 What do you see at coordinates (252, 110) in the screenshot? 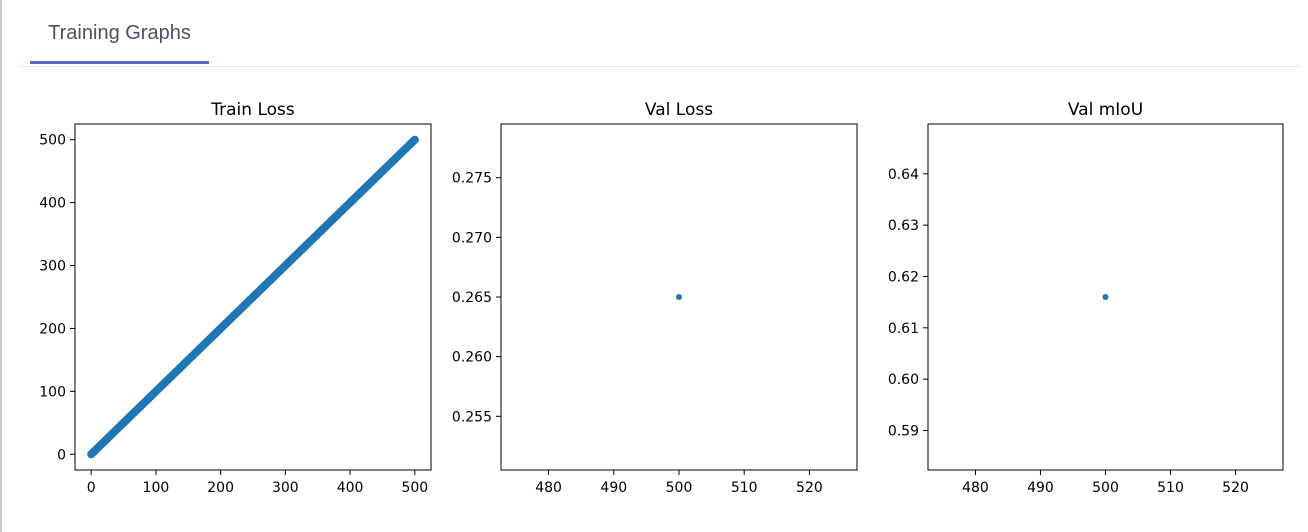
I see `chart-title: Train Loss` at bounding box center [252, 110].